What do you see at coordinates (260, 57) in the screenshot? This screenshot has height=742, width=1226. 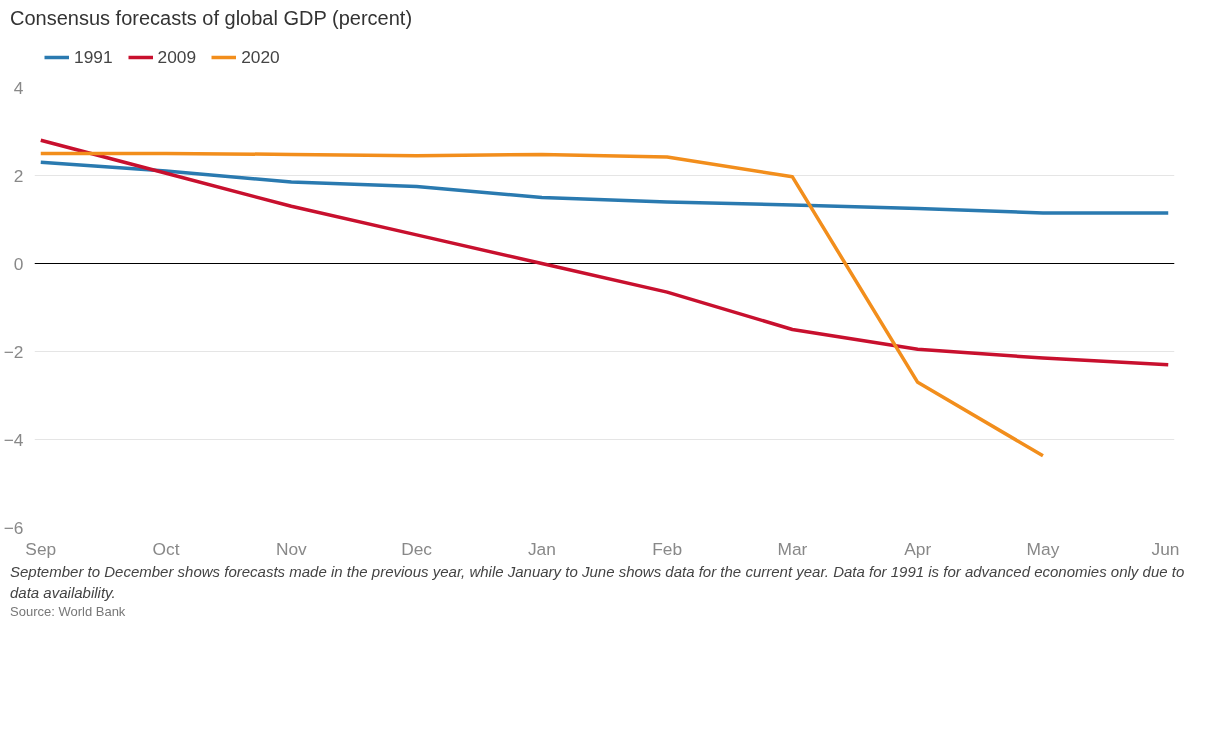 I see `legend-label: 2020` at bounding box center [260, 57].